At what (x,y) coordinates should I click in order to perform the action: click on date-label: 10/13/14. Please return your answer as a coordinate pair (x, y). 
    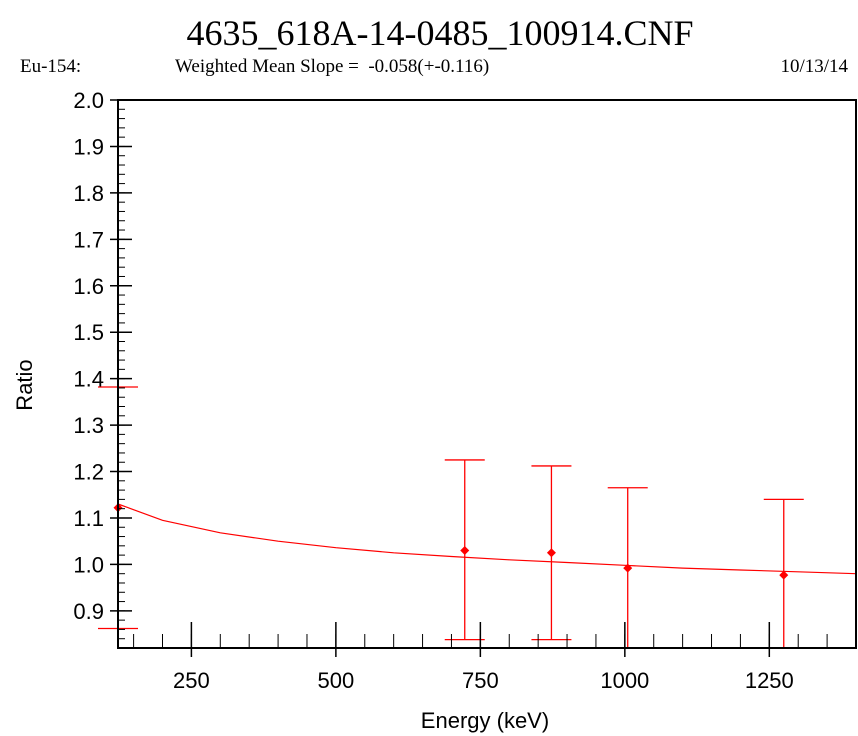
    Looking at the image, I should click on (814, 66).